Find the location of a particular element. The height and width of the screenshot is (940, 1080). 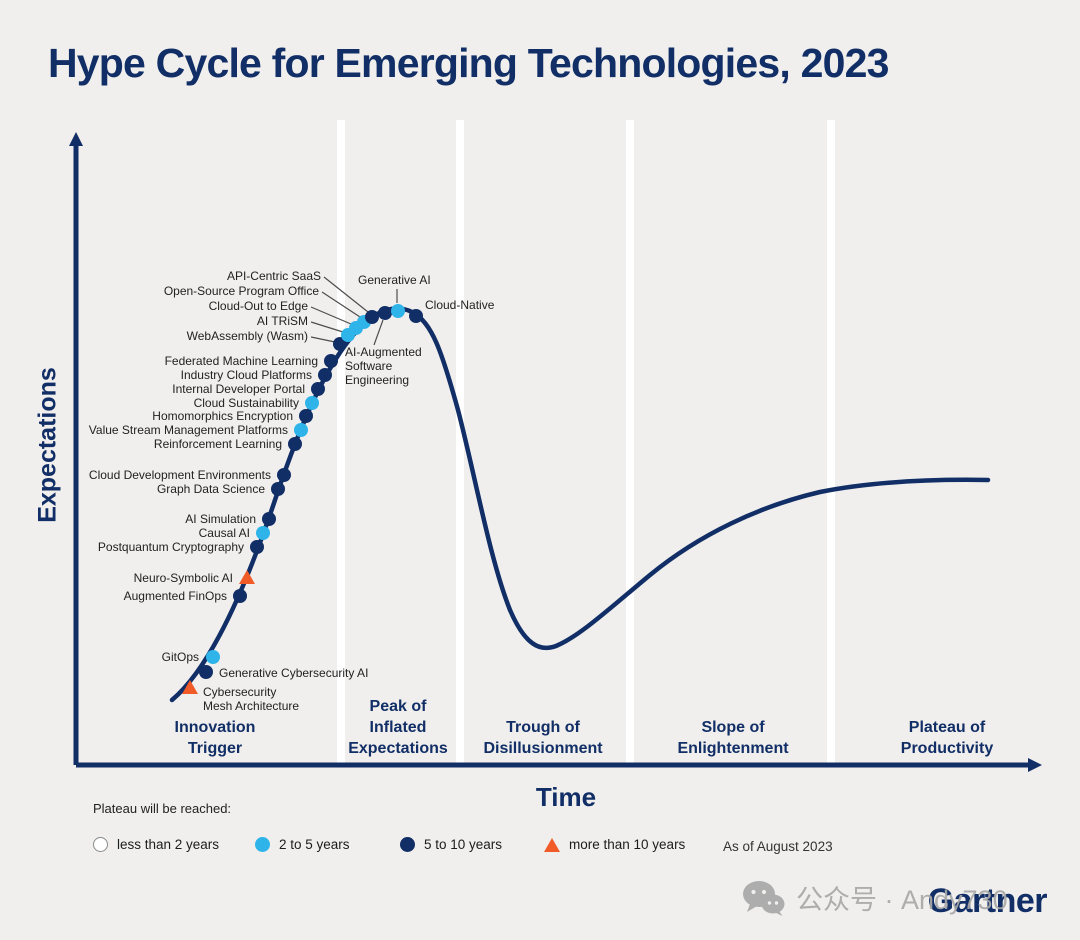

point-webassembly-wasm is located at coordinates (340, 344).